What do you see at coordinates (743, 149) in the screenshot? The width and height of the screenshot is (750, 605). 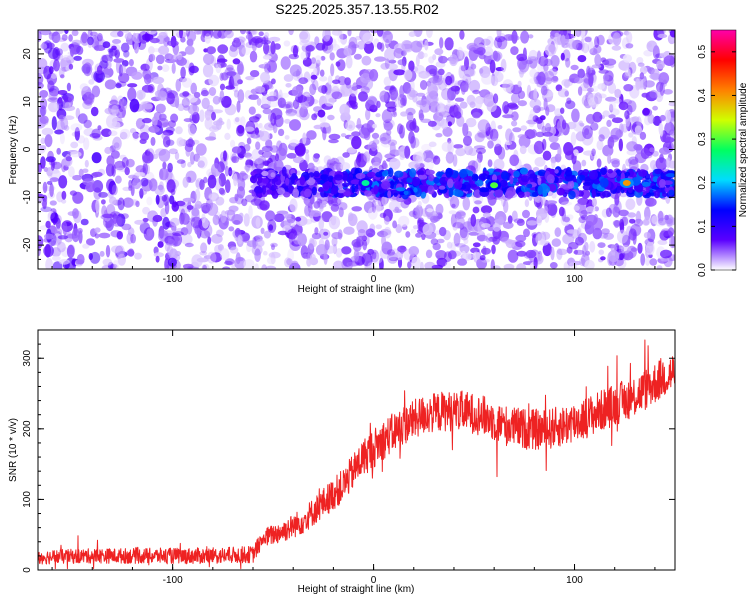 I see `colorbar-label: Normalized spectral amplitude` at bounding box center [743, 149].